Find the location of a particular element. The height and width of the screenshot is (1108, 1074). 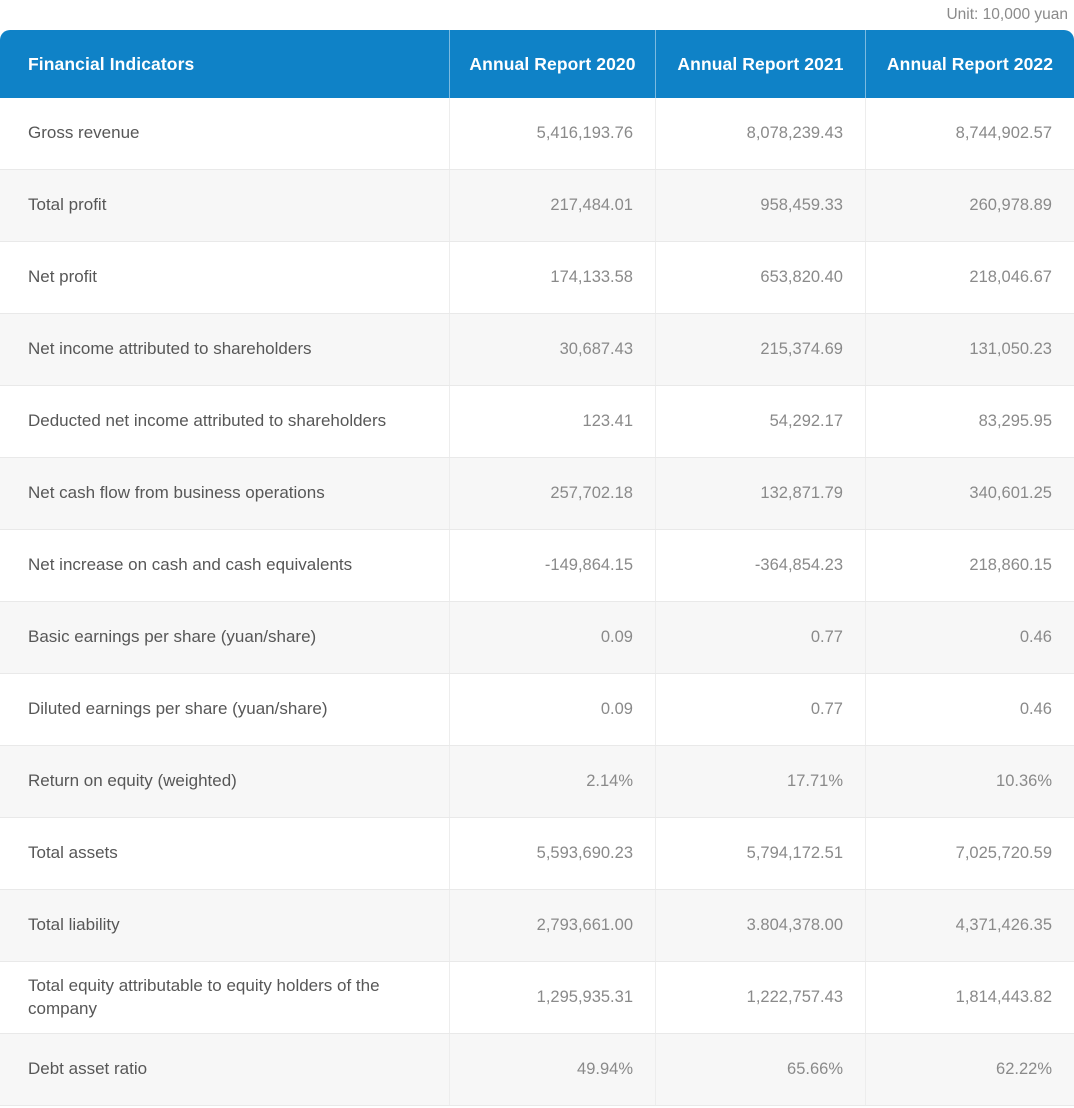

value-cell: 340,601.25 is located at coordinates (969, 493).